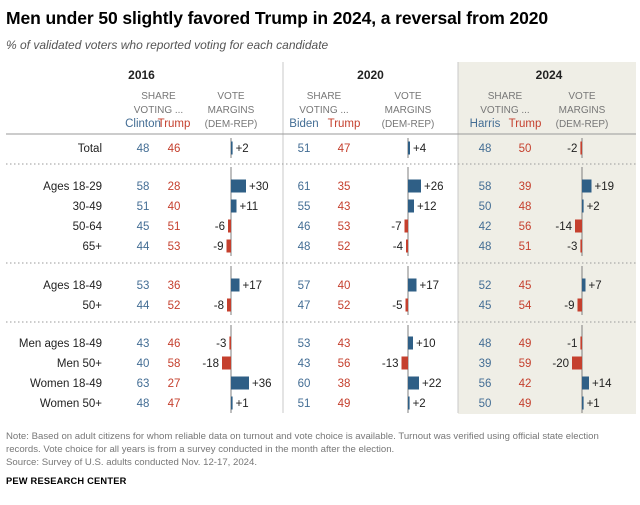 This screenshot has height=505, width=640. What do you see at coordinates (525, 286) in the screenshot?
I see `rep-share-value: 45` at bounding box center [525, 286].